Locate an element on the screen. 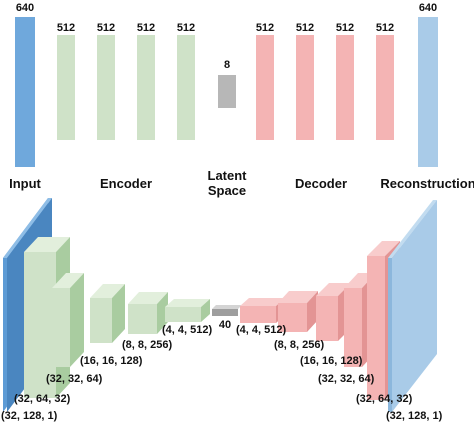 This screenshot has width=474, height=428. decoder-dim-label: (32, 32, 64) is located at coordinates (346, 379).